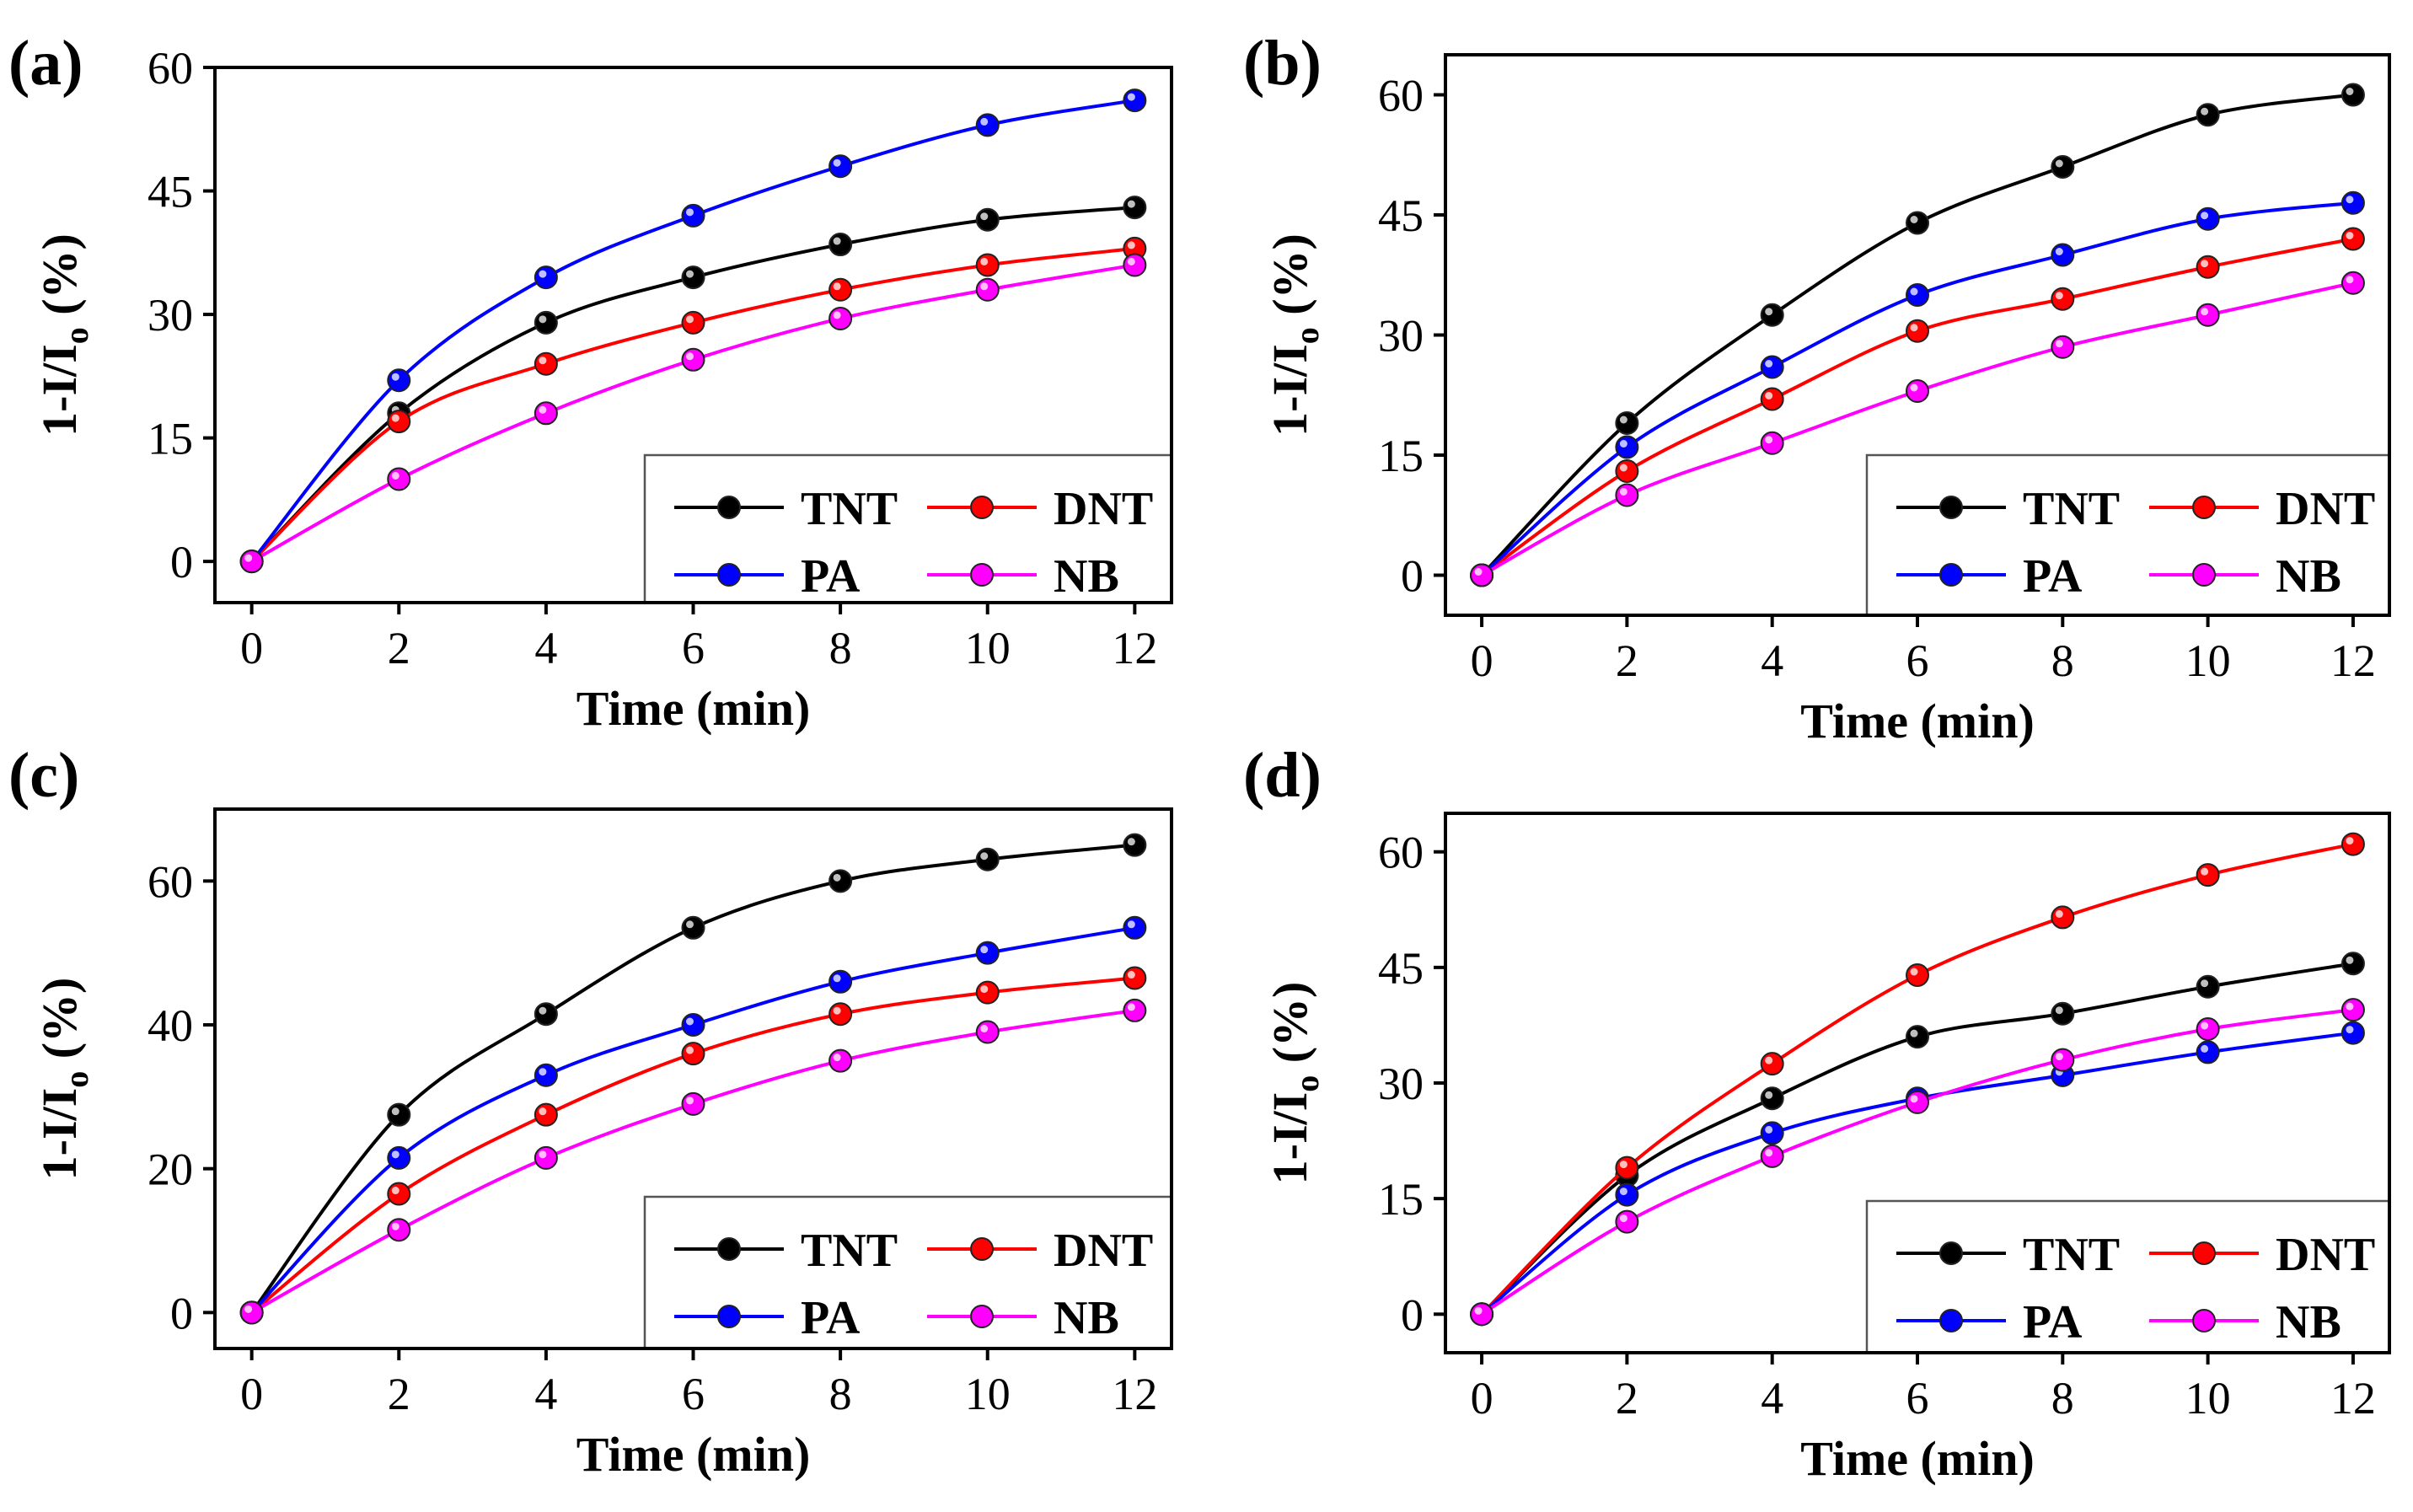 The width and height of the screenshot is (2413, 1512). Describe the element at coordinates (2128, 535) in the screenshot. I see `legend: TNT DNT PA NB` at that location.